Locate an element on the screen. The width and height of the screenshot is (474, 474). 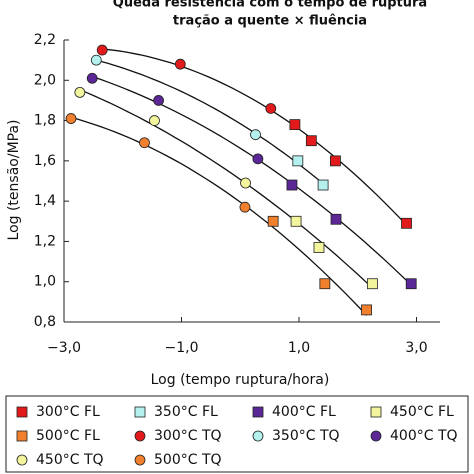
y-tick-label: 1,8 is located at coordinates (45, 121).